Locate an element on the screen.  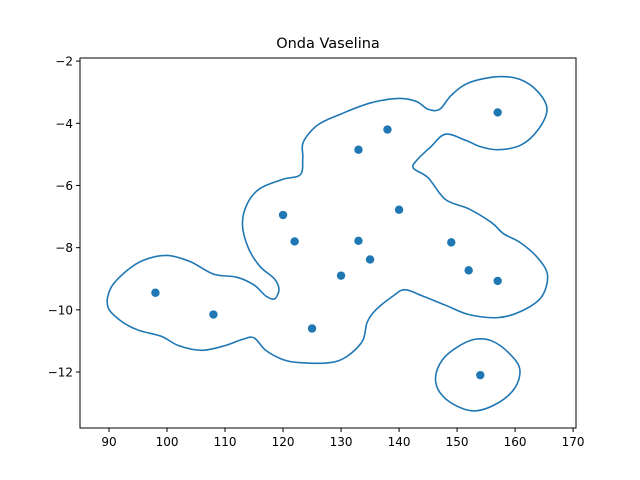
y-tick-label: −8 is located at coordinates (64, 248).